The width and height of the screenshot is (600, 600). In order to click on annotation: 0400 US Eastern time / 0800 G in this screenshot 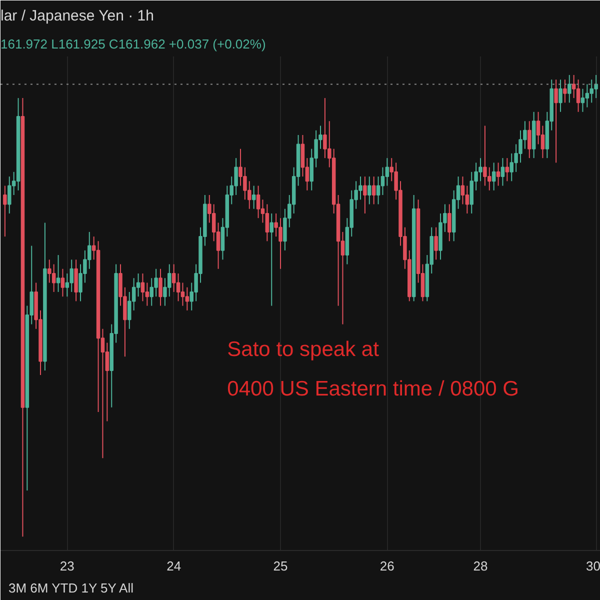, I will do `click(373, 388)`.